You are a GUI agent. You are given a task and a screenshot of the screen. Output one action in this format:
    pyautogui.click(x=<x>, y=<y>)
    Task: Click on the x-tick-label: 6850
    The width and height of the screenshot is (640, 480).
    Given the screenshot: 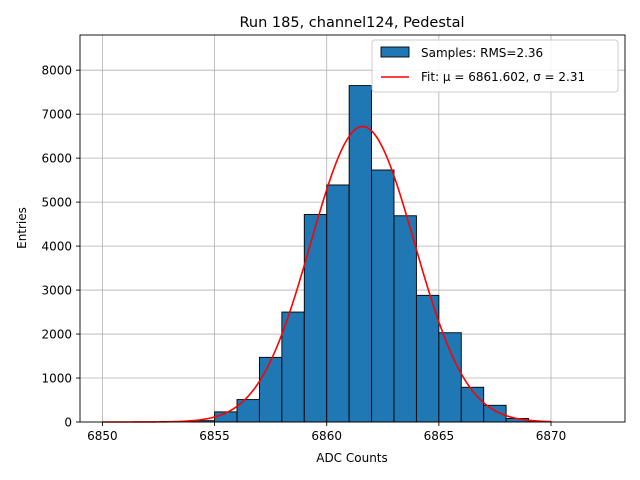 What is the action you would take?
    pyautogui.click(x=102, y=436)
    